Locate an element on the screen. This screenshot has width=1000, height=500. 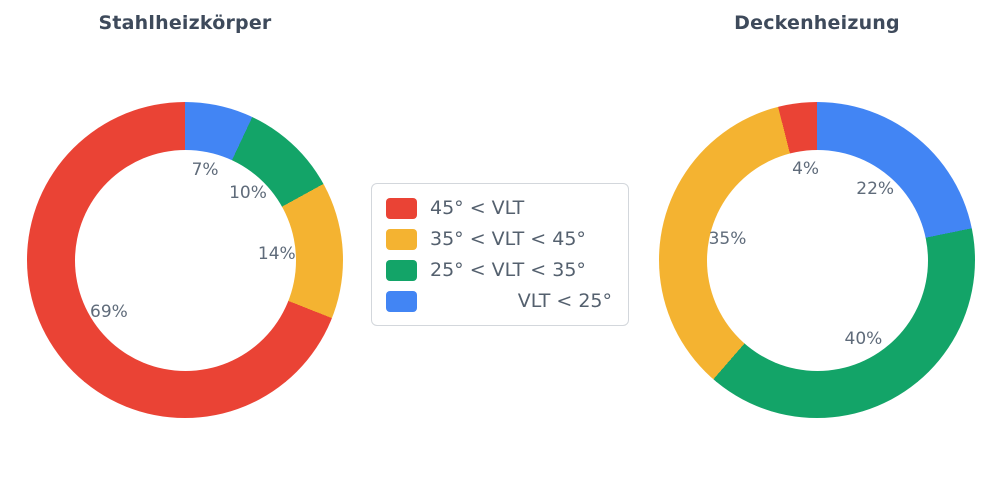
slice-value-label: 7% is located at coordinates (205, 170).